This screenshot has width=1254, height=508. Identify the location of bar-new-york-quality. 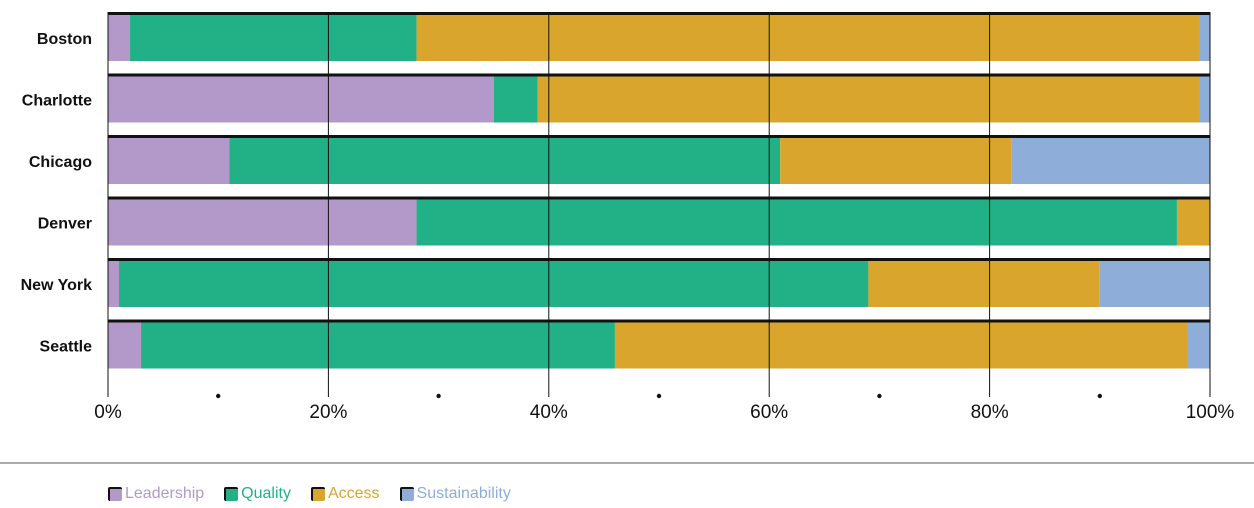
(494, 284).